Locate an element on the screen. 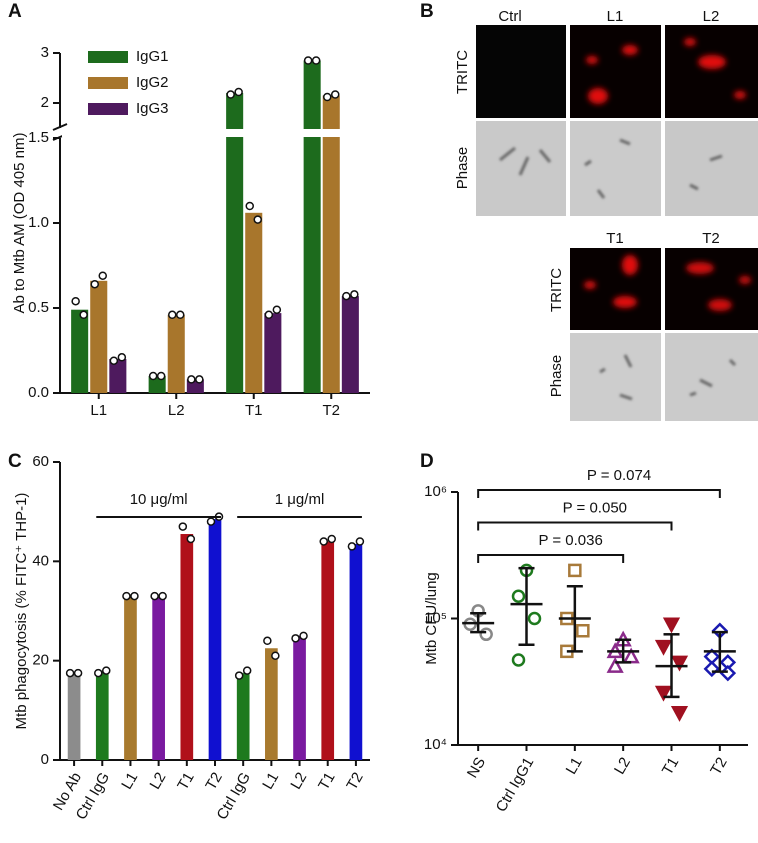 This screenshot has height=843, width=758. y-tick-label: 0.5 is located at coordinates (38, 307).